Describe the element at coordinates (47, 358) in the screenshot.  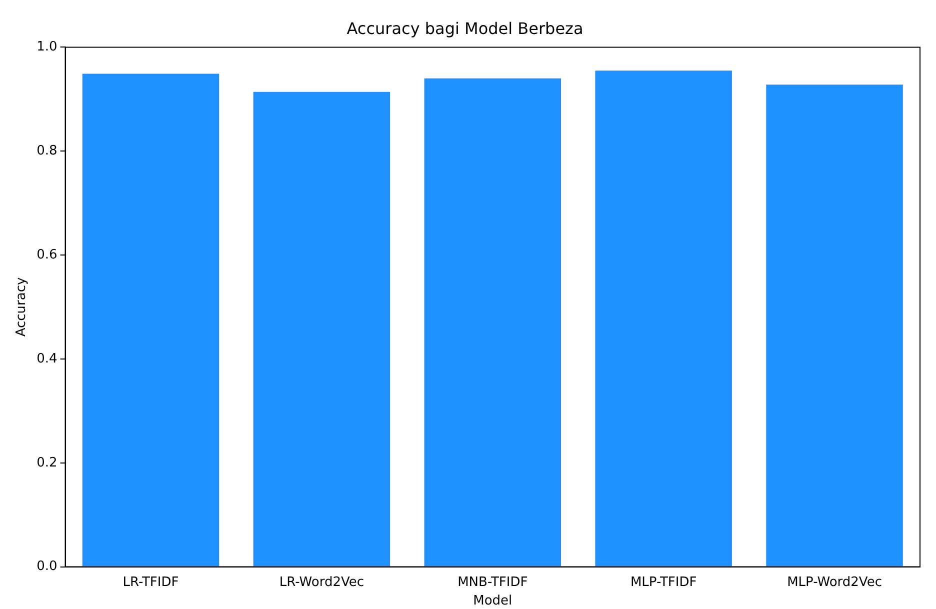
I see `y-tick-label: 0.4` at that location.